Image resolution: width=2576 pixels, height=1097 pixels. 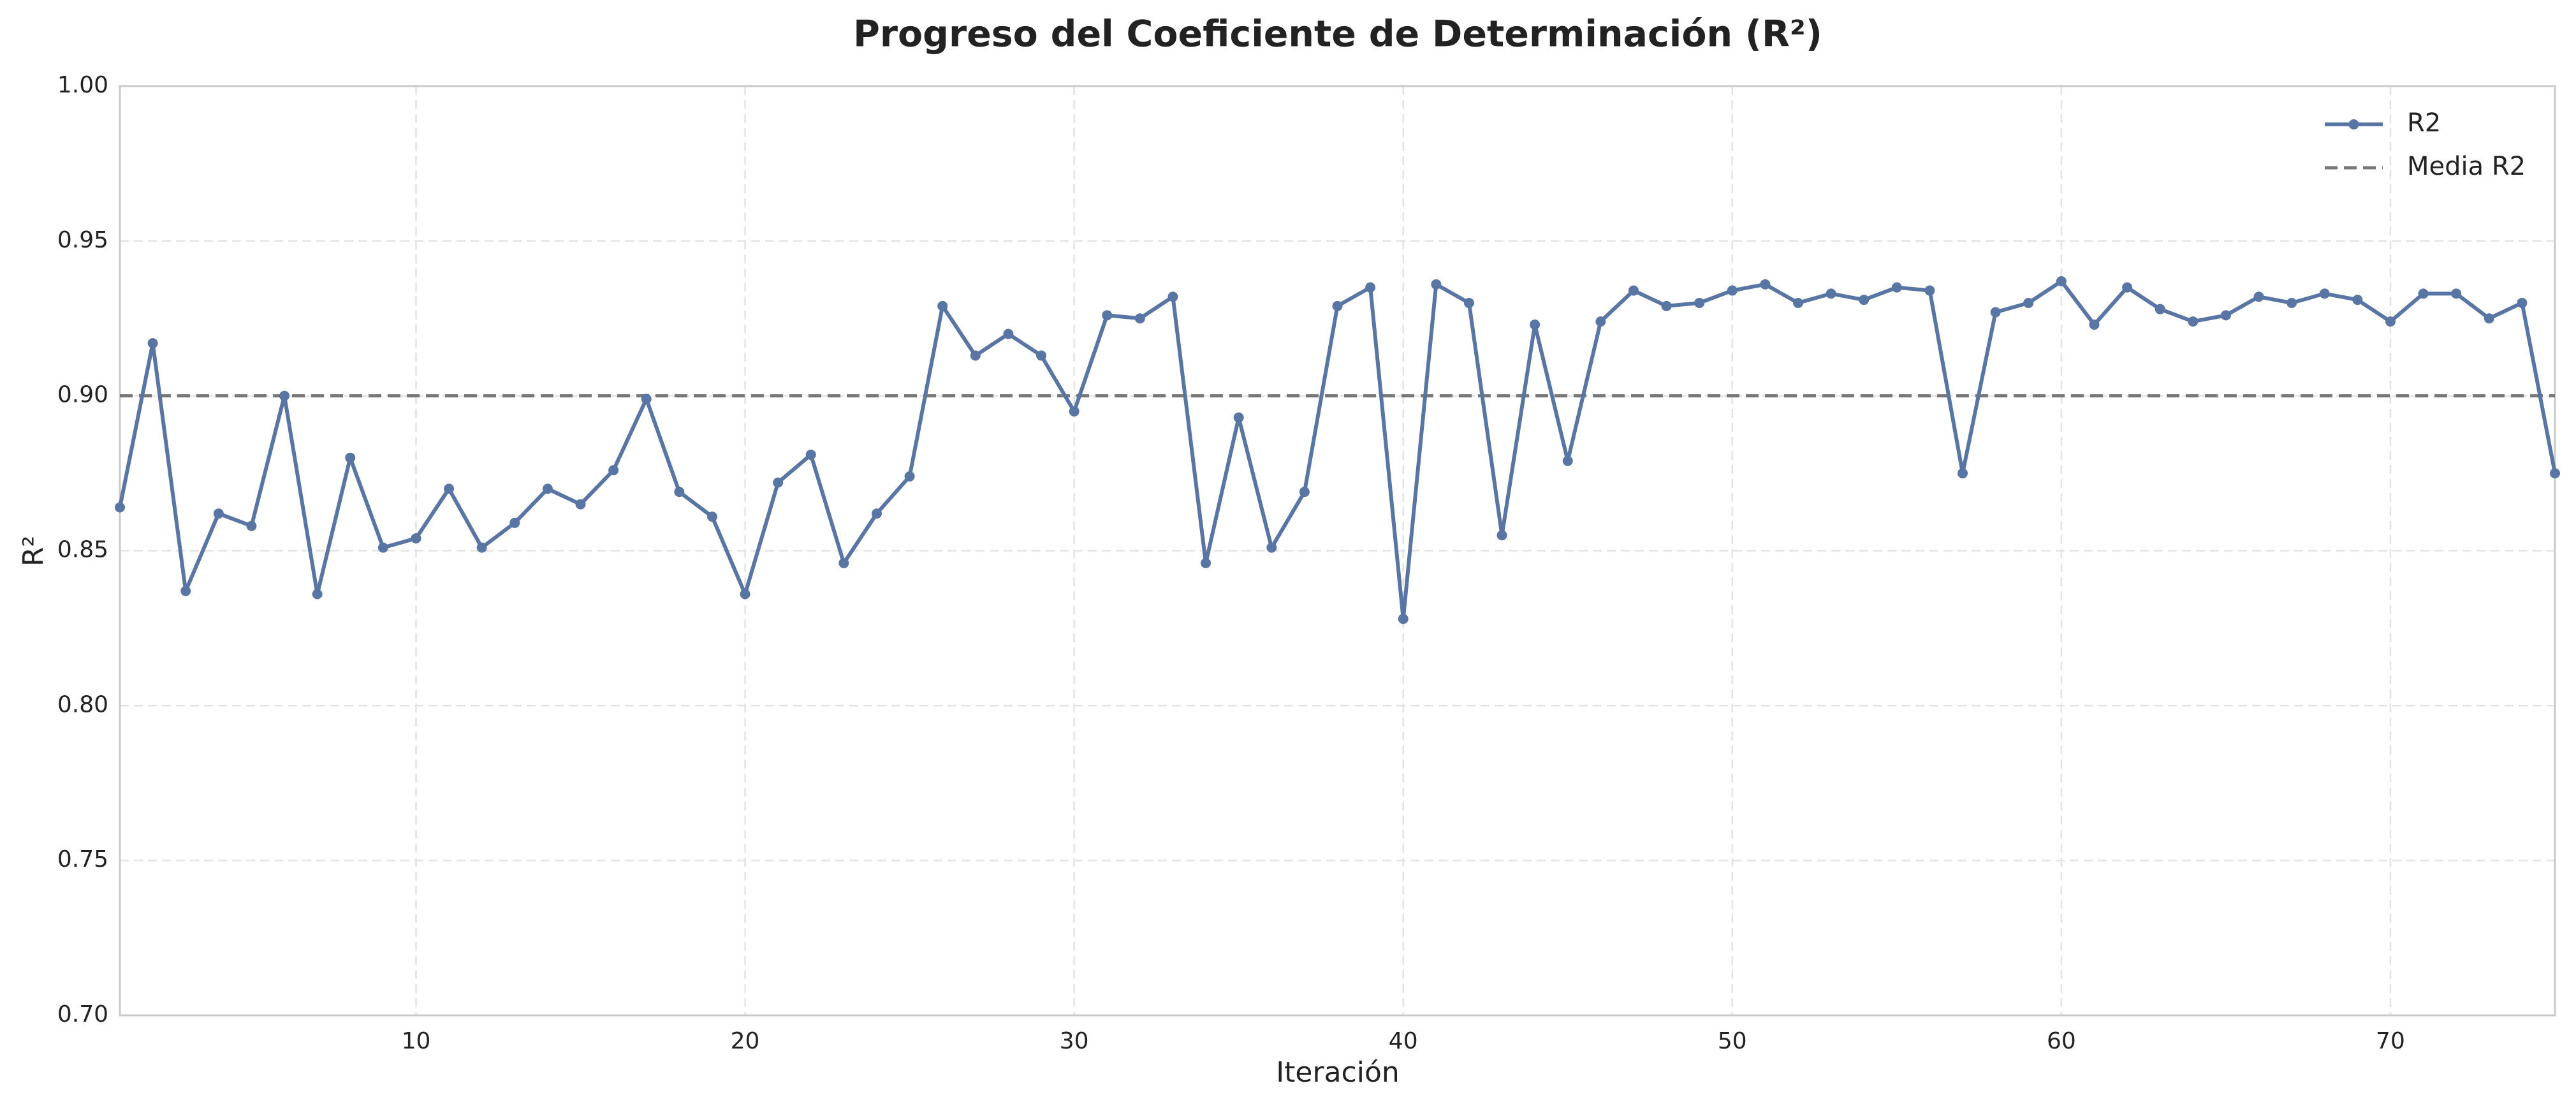 I want to click on legend-label: Media R2, so click(x=2466, y=166).